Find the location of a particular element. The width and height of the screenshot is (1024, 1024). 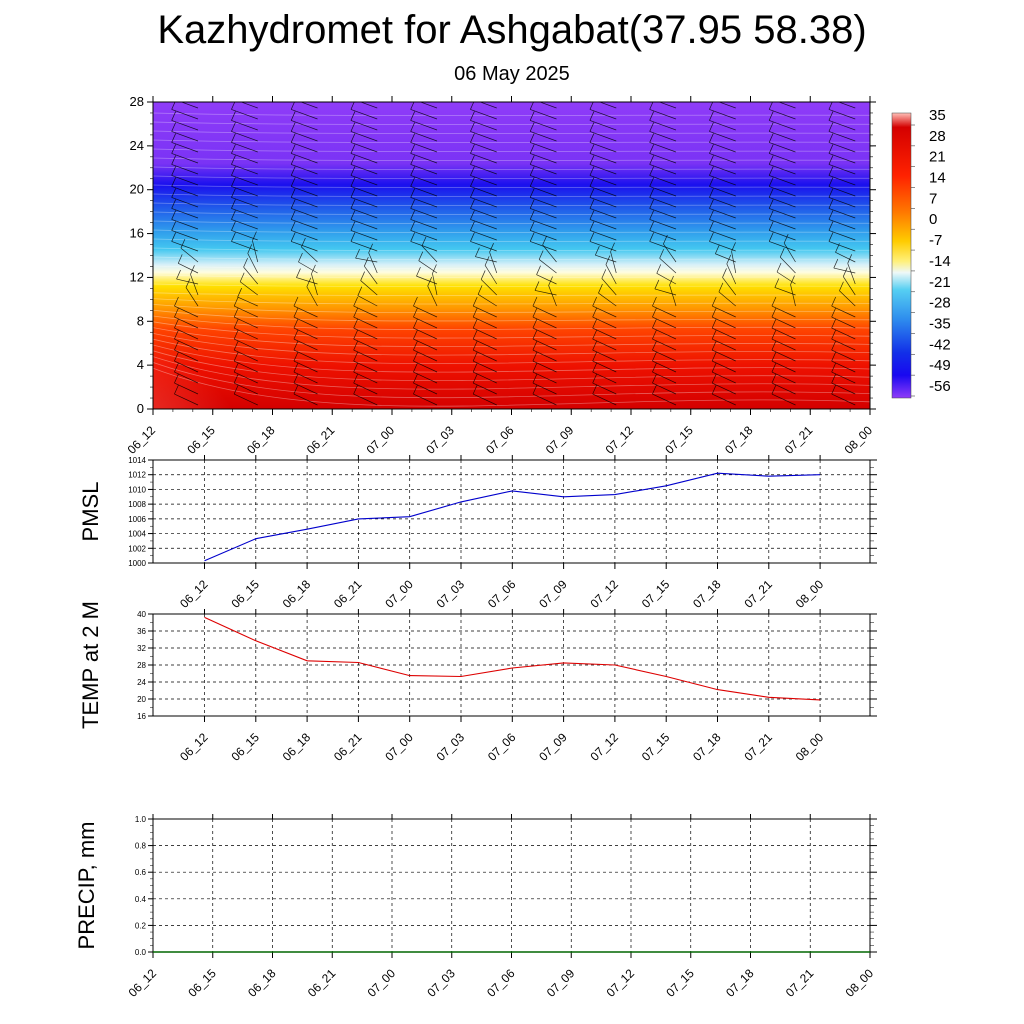

y-tick-label: 0.2 is located at coordinates (141, 925).